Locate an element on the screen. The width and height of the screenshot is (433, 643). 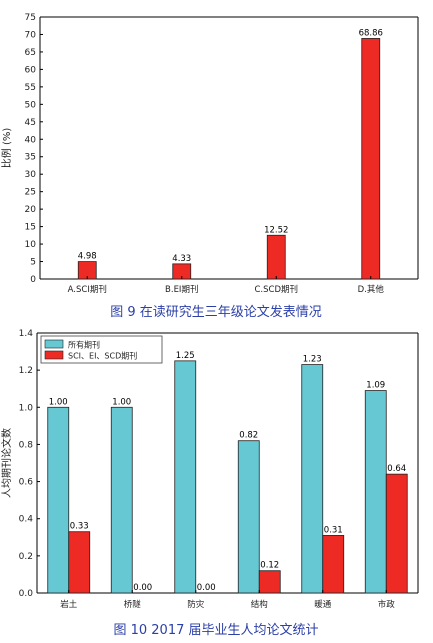
chart1-category-label: C.SCD期刊 is located at coordinates (276, 290).